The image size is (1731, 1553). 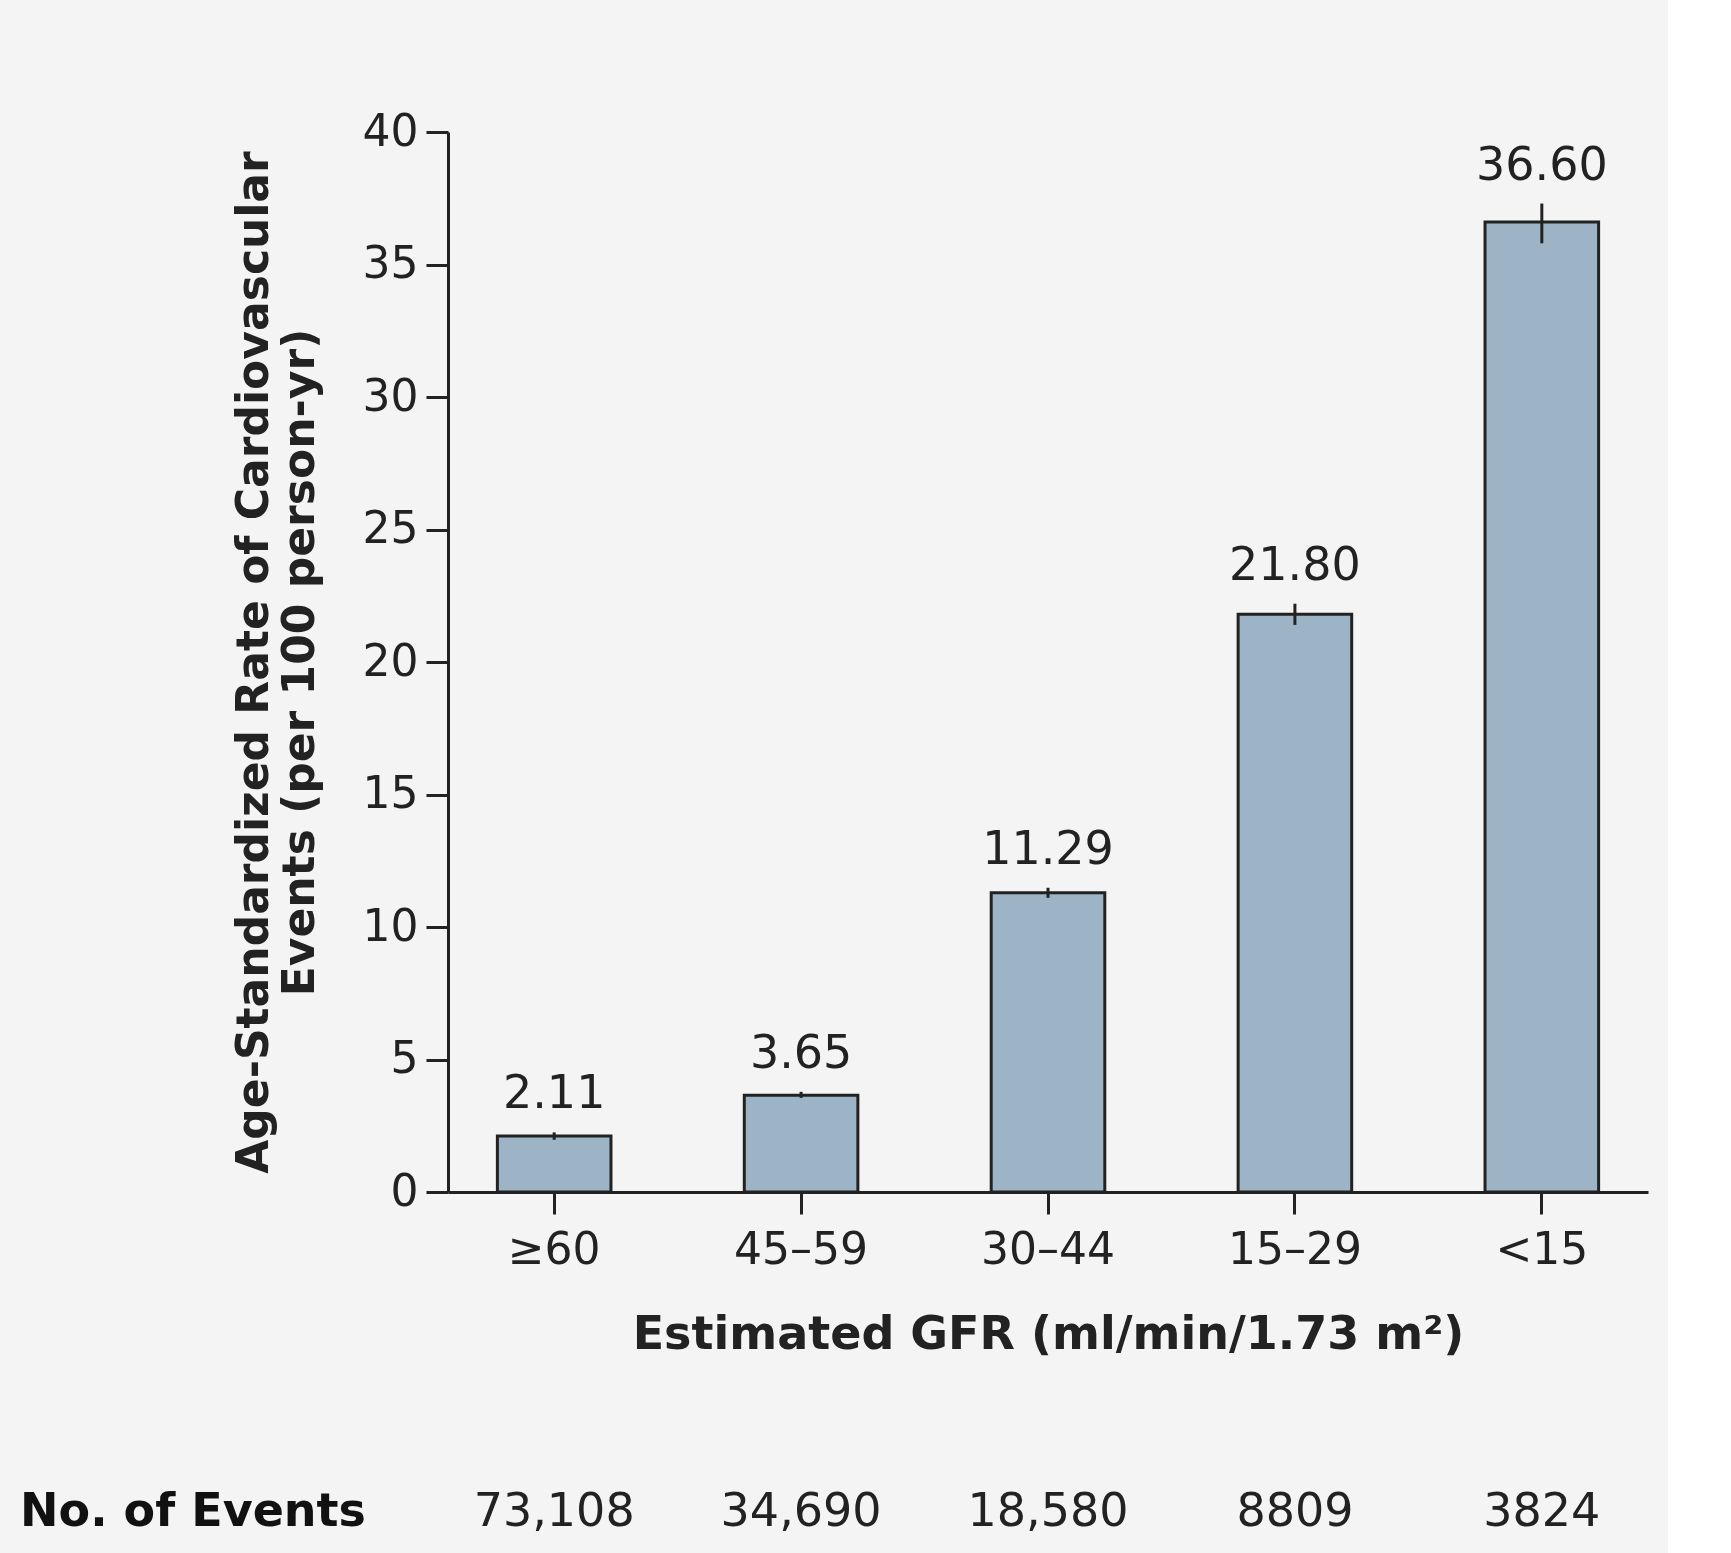 I want to click on x-tick-label: 30–44, so click(x=1048, y=1248).